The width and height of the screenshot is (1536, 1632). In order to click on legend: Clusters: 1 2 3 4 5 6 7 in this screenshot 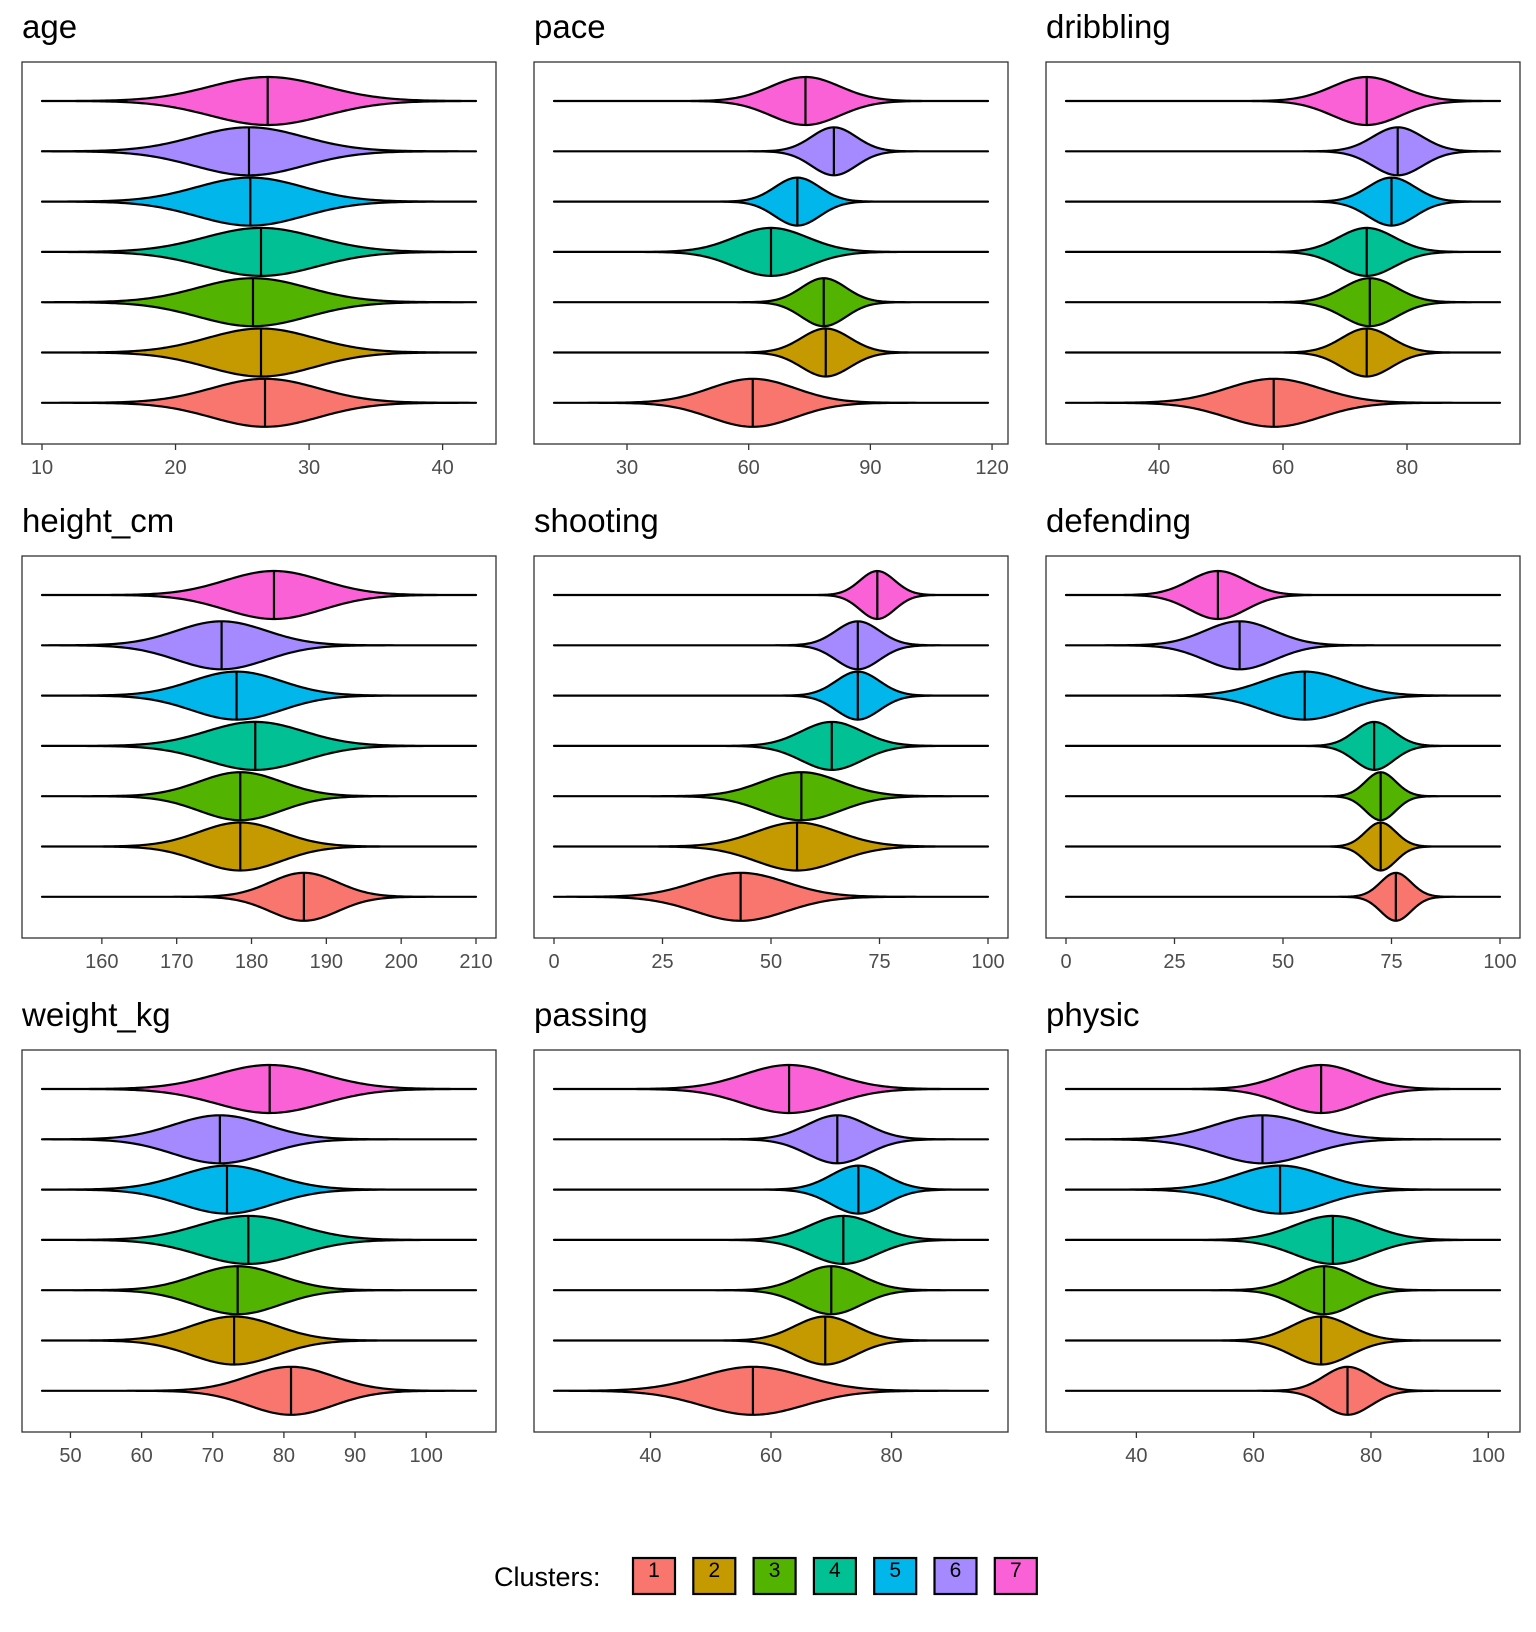, I will do `click(766, 1576)`.